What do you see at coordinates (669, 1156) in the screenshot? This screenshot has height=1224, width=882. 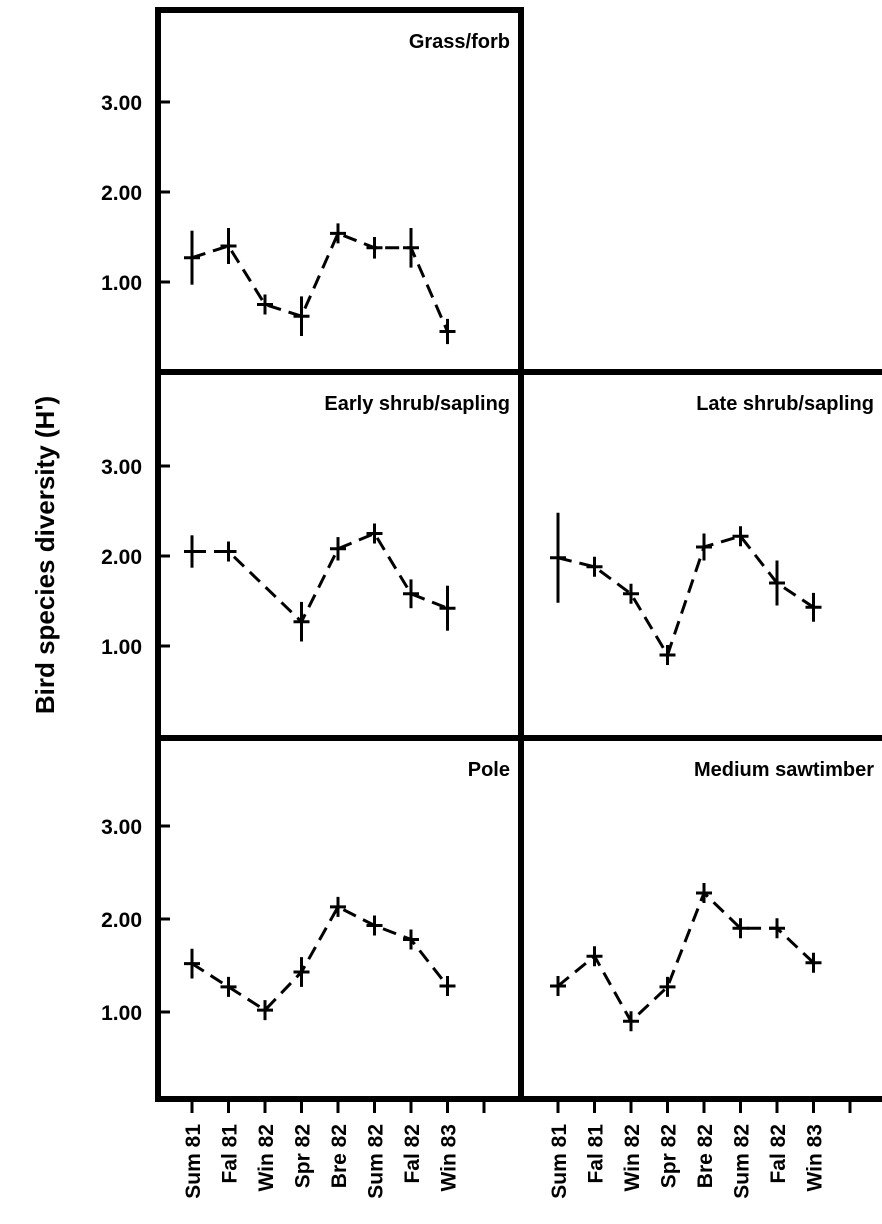 I see `x-tick-label-right-spr-82: Spr 82` at bounding box center [669, 1156].